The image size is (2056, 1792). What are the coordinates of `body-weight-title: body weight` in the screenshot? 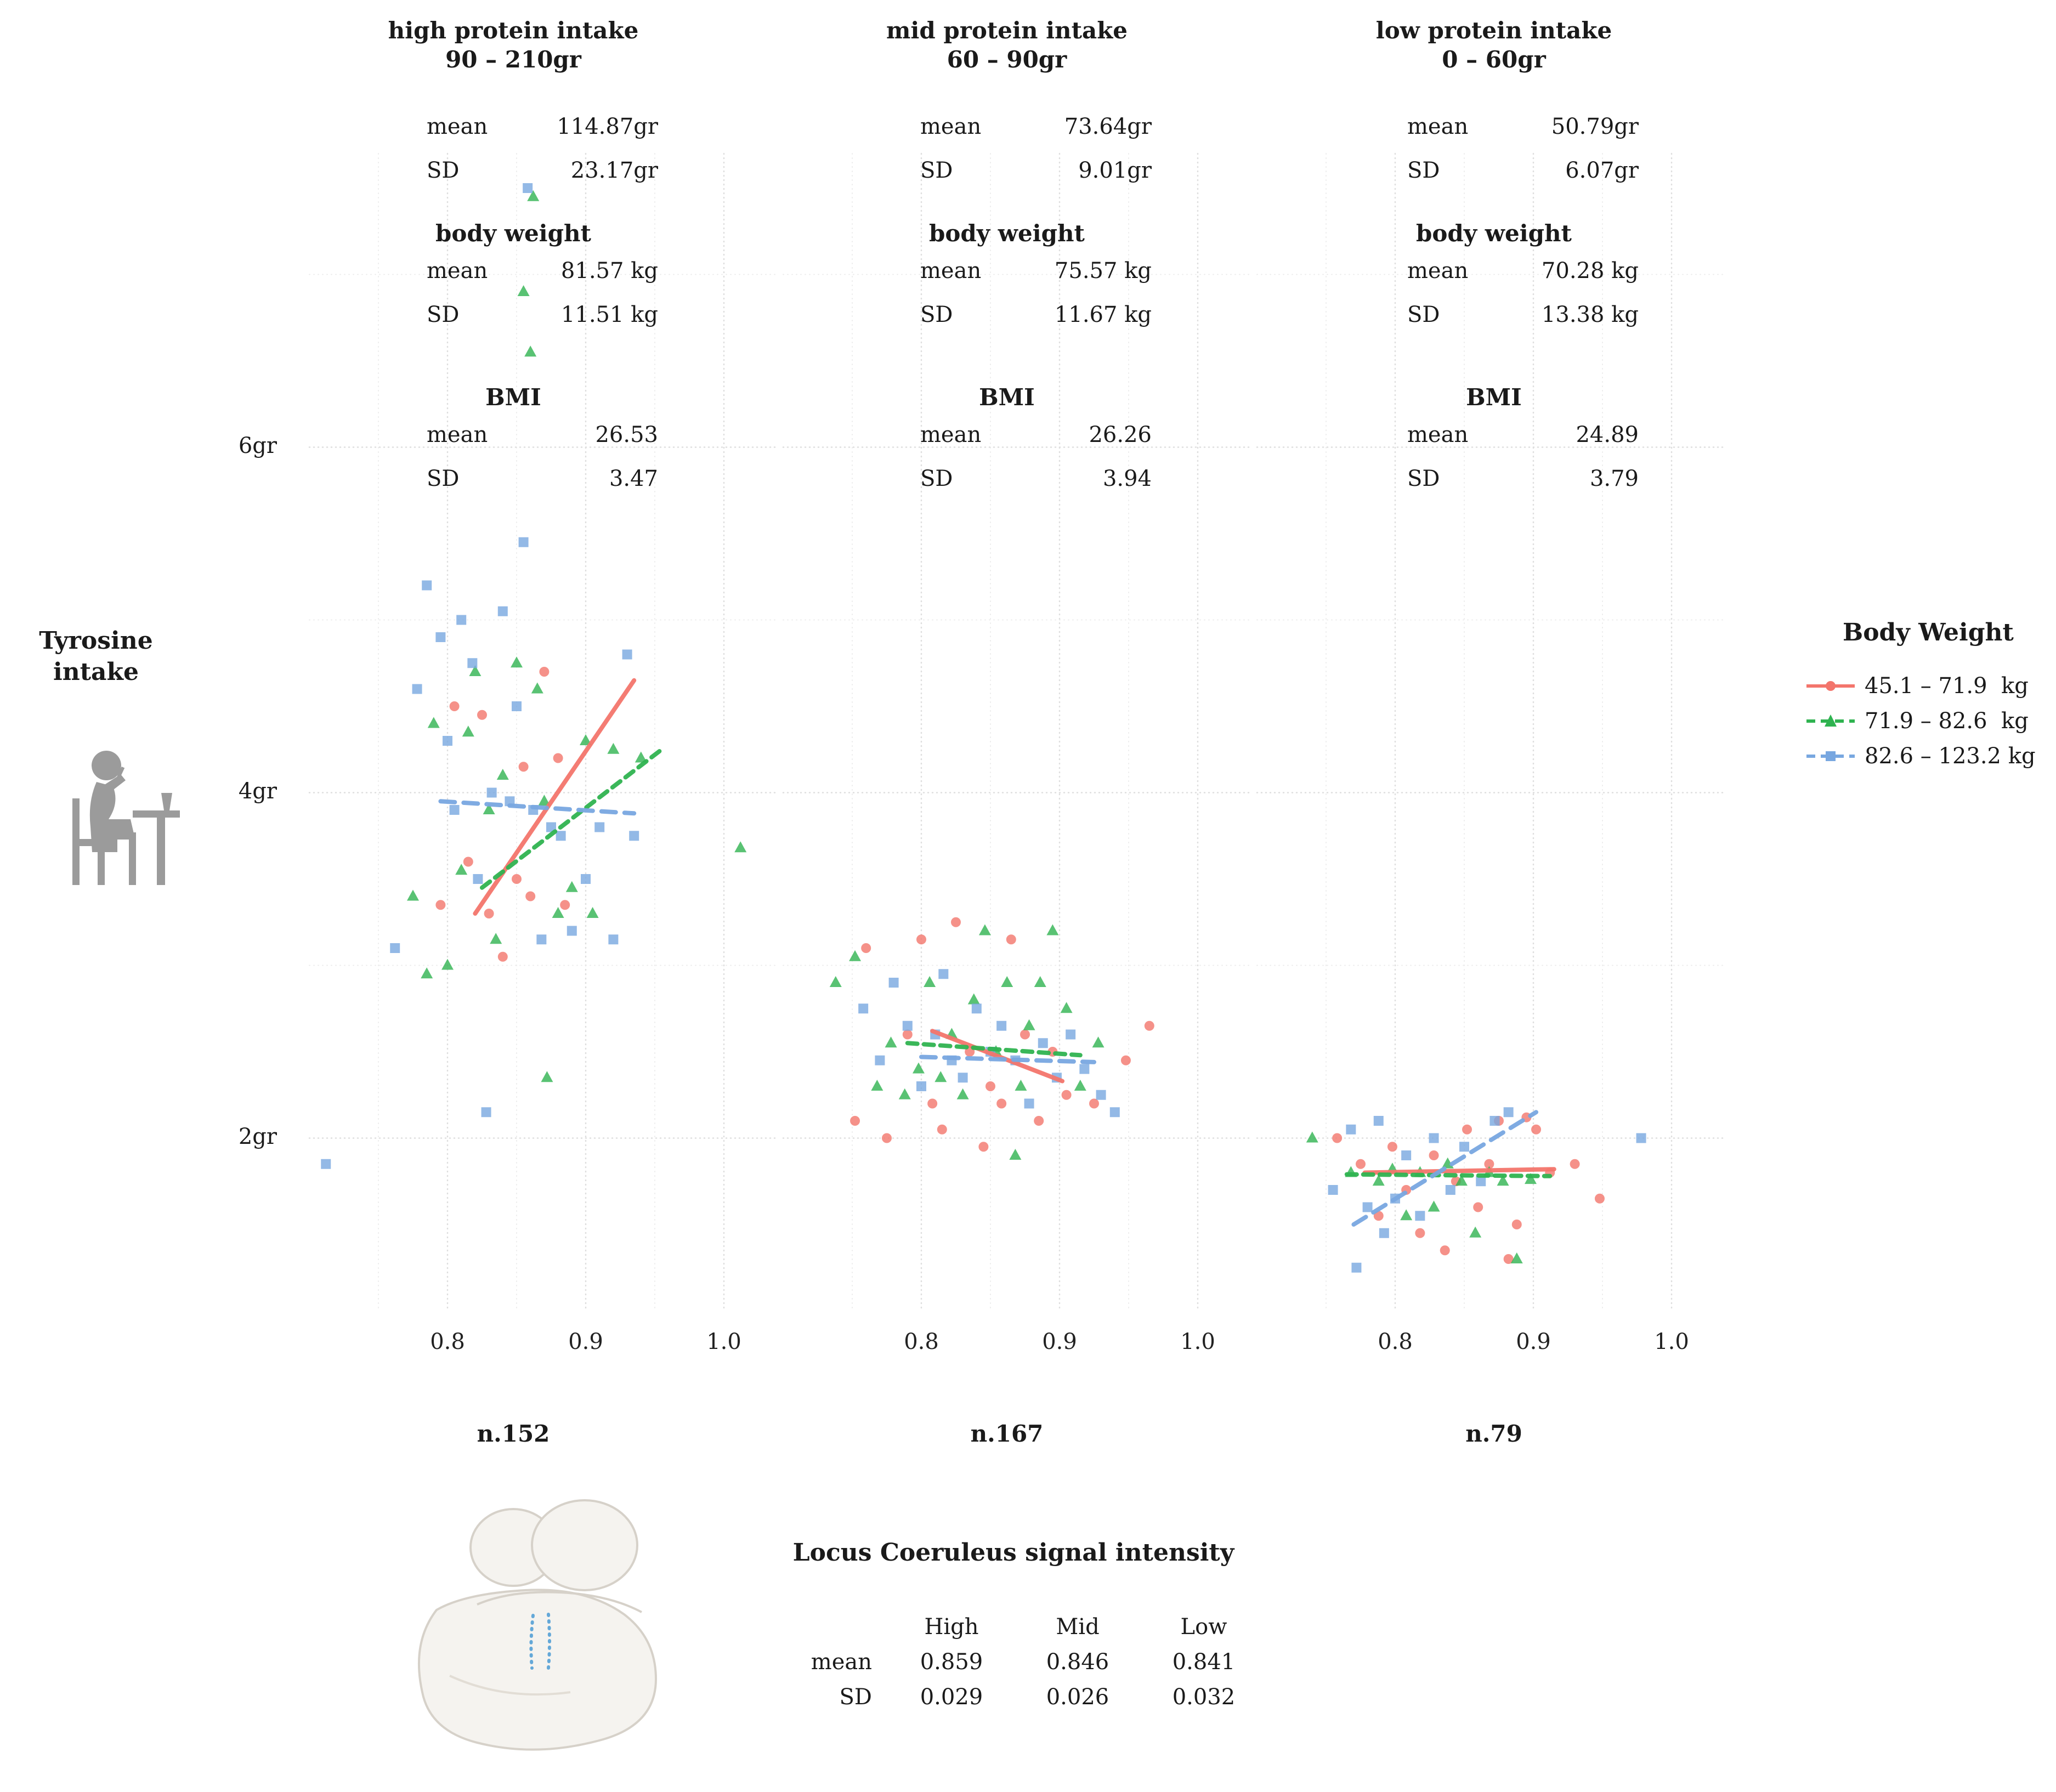 It's located at (513, 233).